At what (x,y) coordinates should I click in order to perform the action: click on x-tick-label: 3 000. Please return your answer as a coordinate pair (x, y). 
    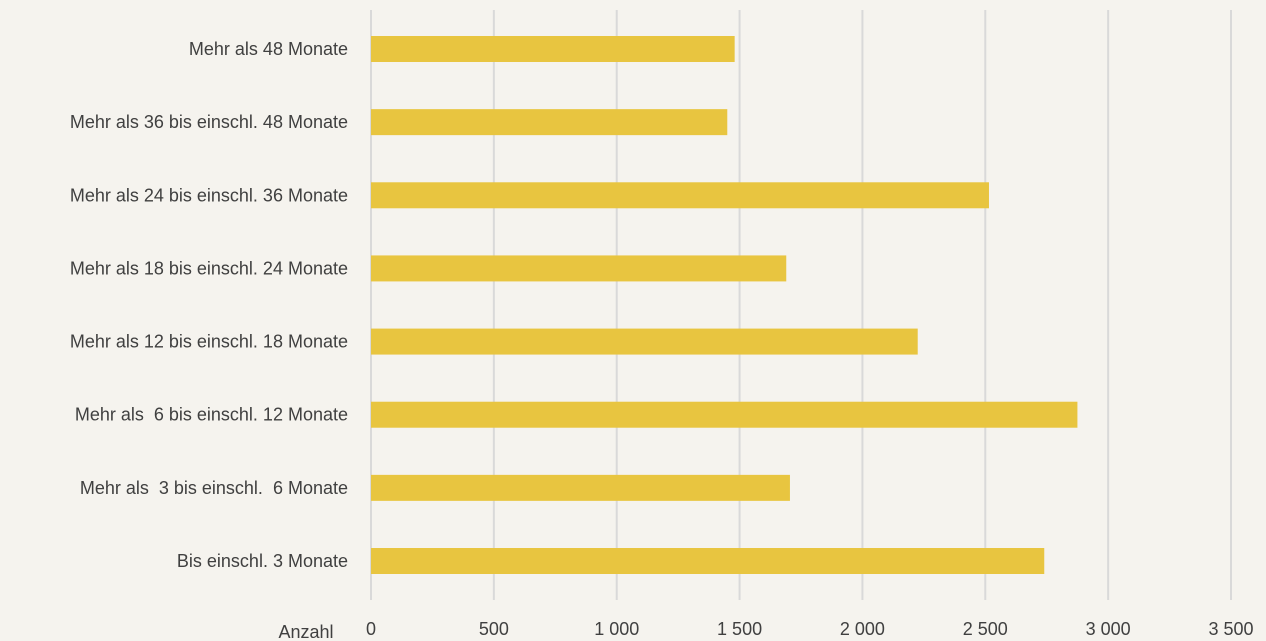
    Looking at the image, I should click on (1108, 629).